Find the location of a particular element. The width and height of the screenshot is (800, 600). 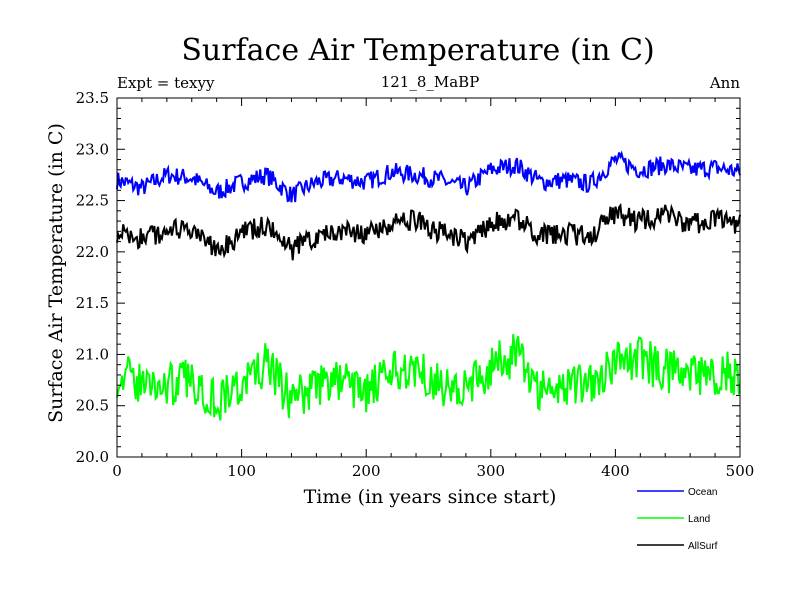

chart-subtitle: 121_8_MaBP is located at coordinates (430, 82).